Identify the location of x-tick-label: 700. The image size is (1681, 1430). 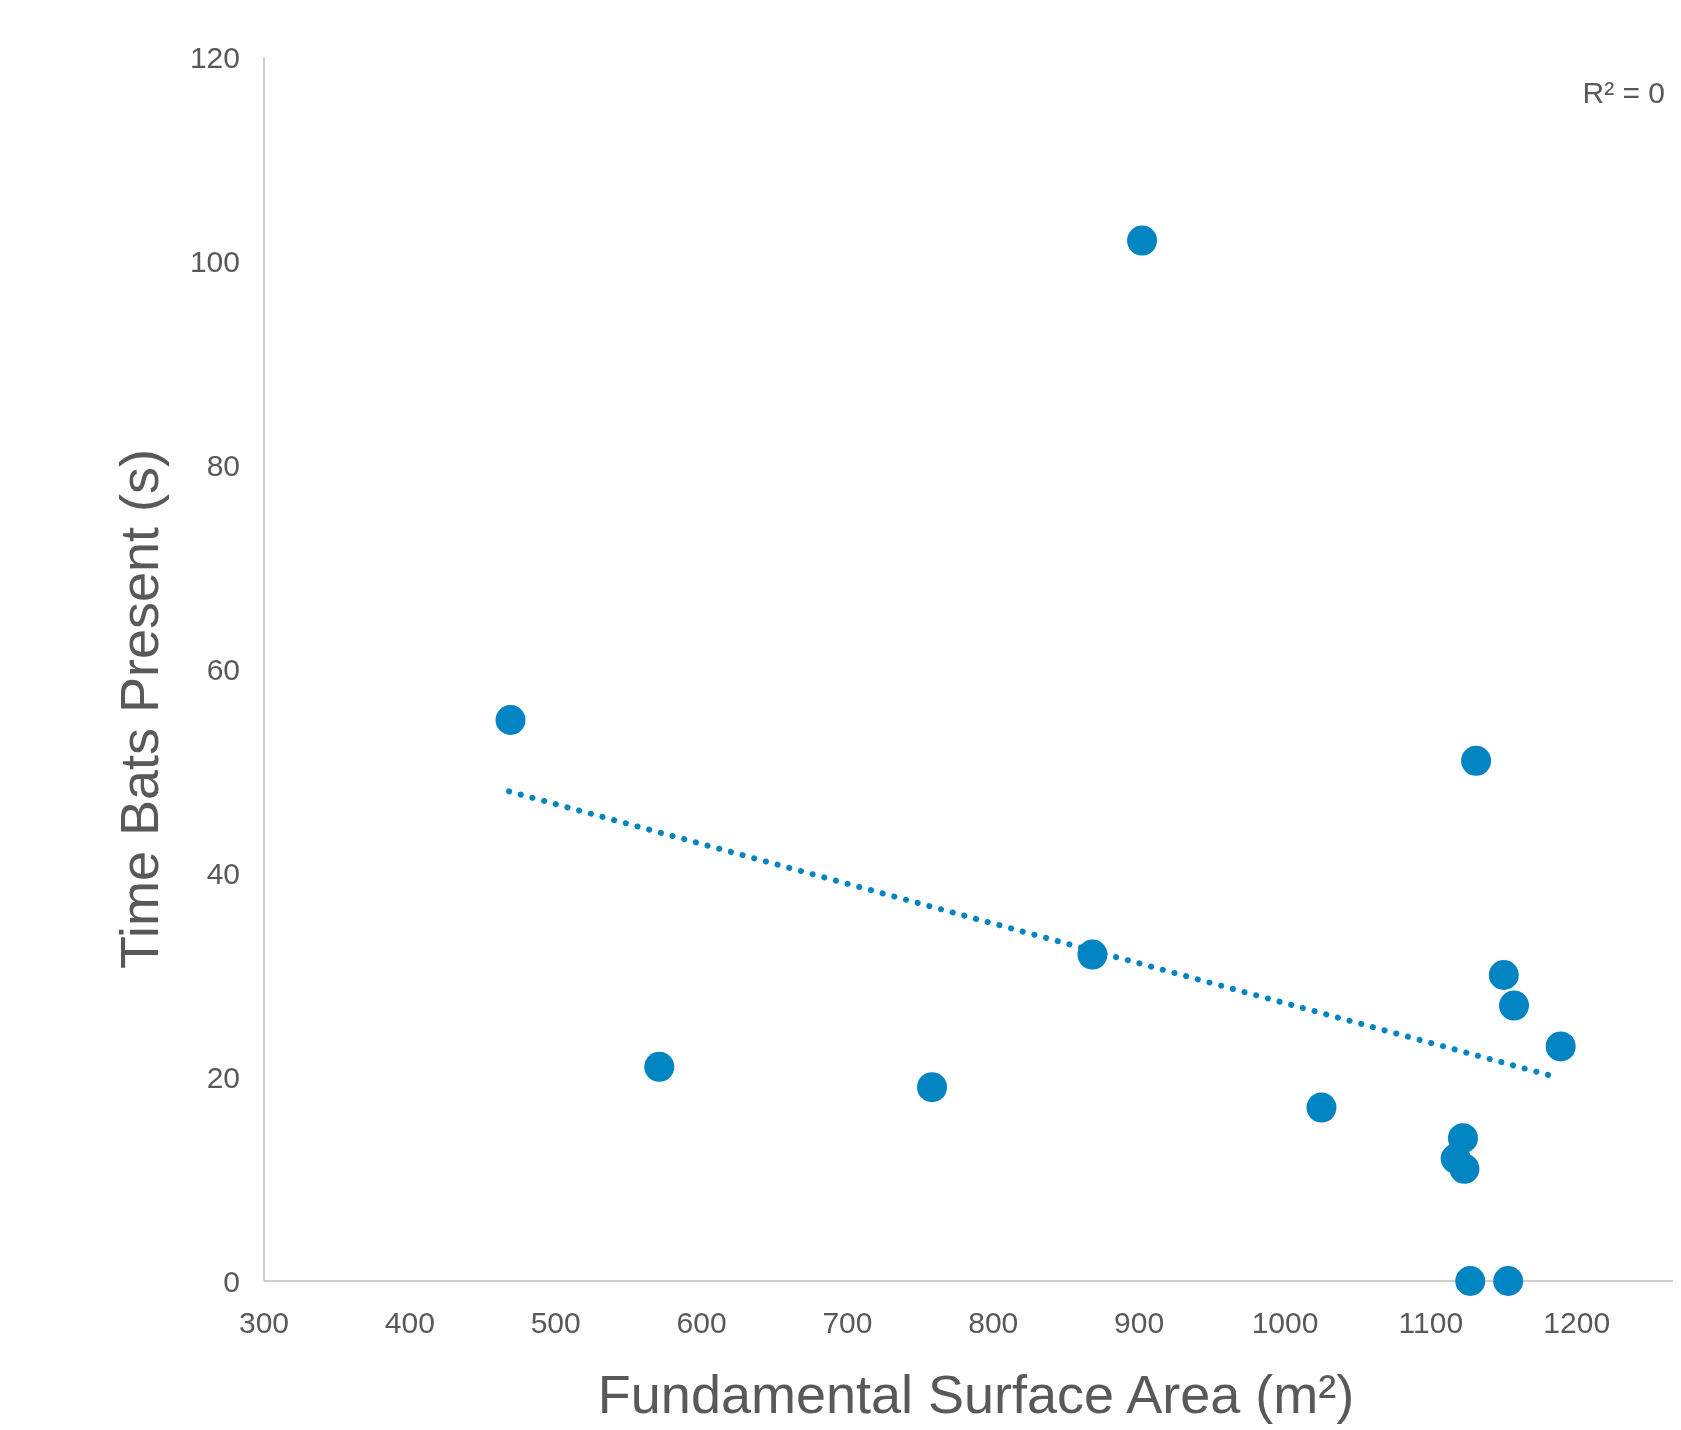
(847, 1322).